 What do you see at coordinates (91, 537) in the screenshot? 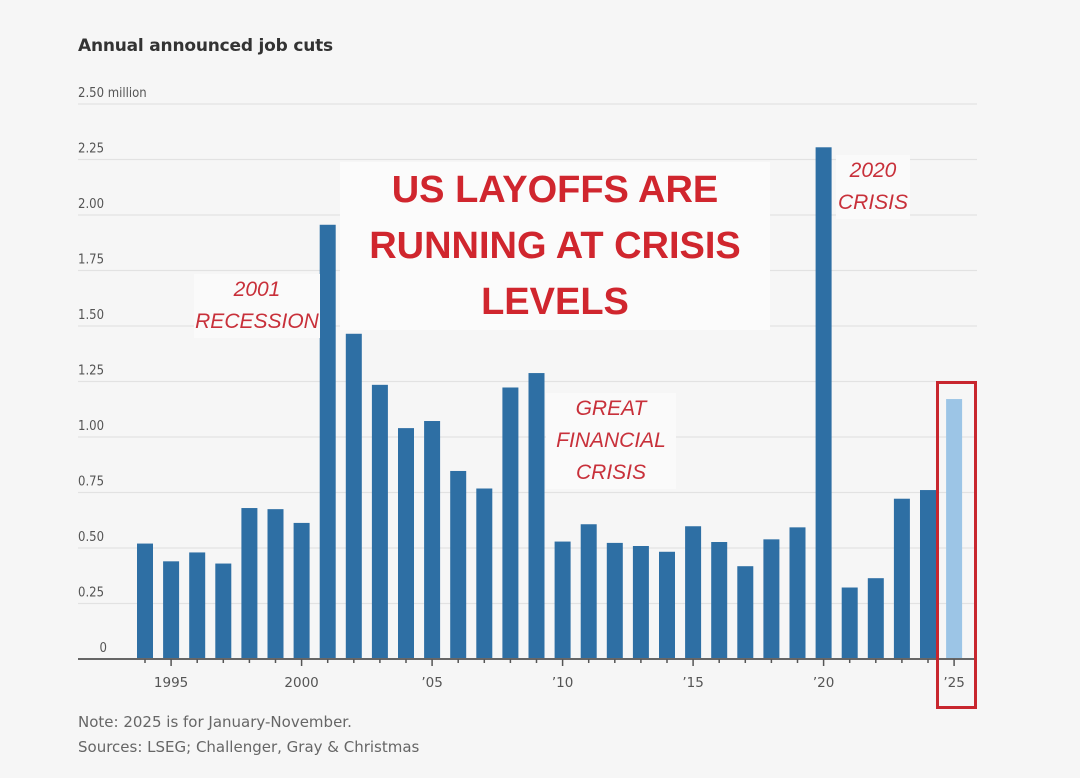
I see `y-tick-label: 0.50` at bounding box center [91, 537].